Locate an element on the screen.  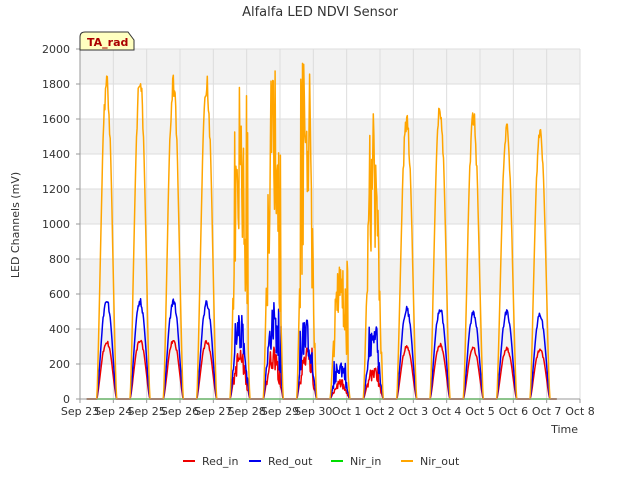
x-tick-label: Sep 27 is located at coordinates (213, 411).